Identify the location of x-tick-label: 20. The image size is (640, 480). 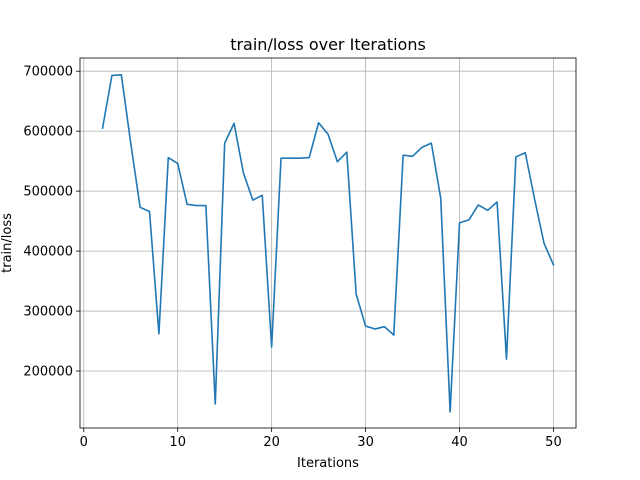
(271, 442).